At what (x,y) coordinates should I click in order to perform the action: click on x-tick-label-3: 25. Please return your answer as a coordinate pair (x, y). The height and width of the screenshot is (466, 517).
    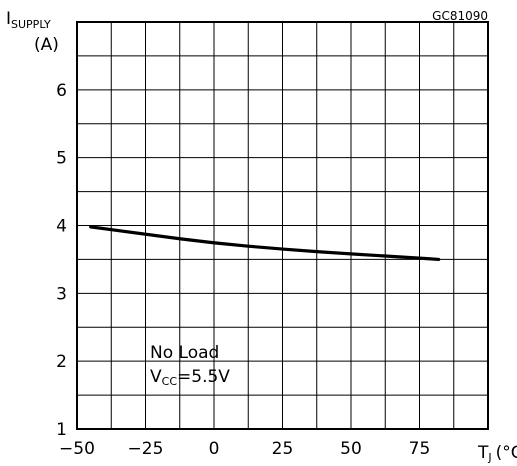
    Looking at the image, I should click on (283, 449).